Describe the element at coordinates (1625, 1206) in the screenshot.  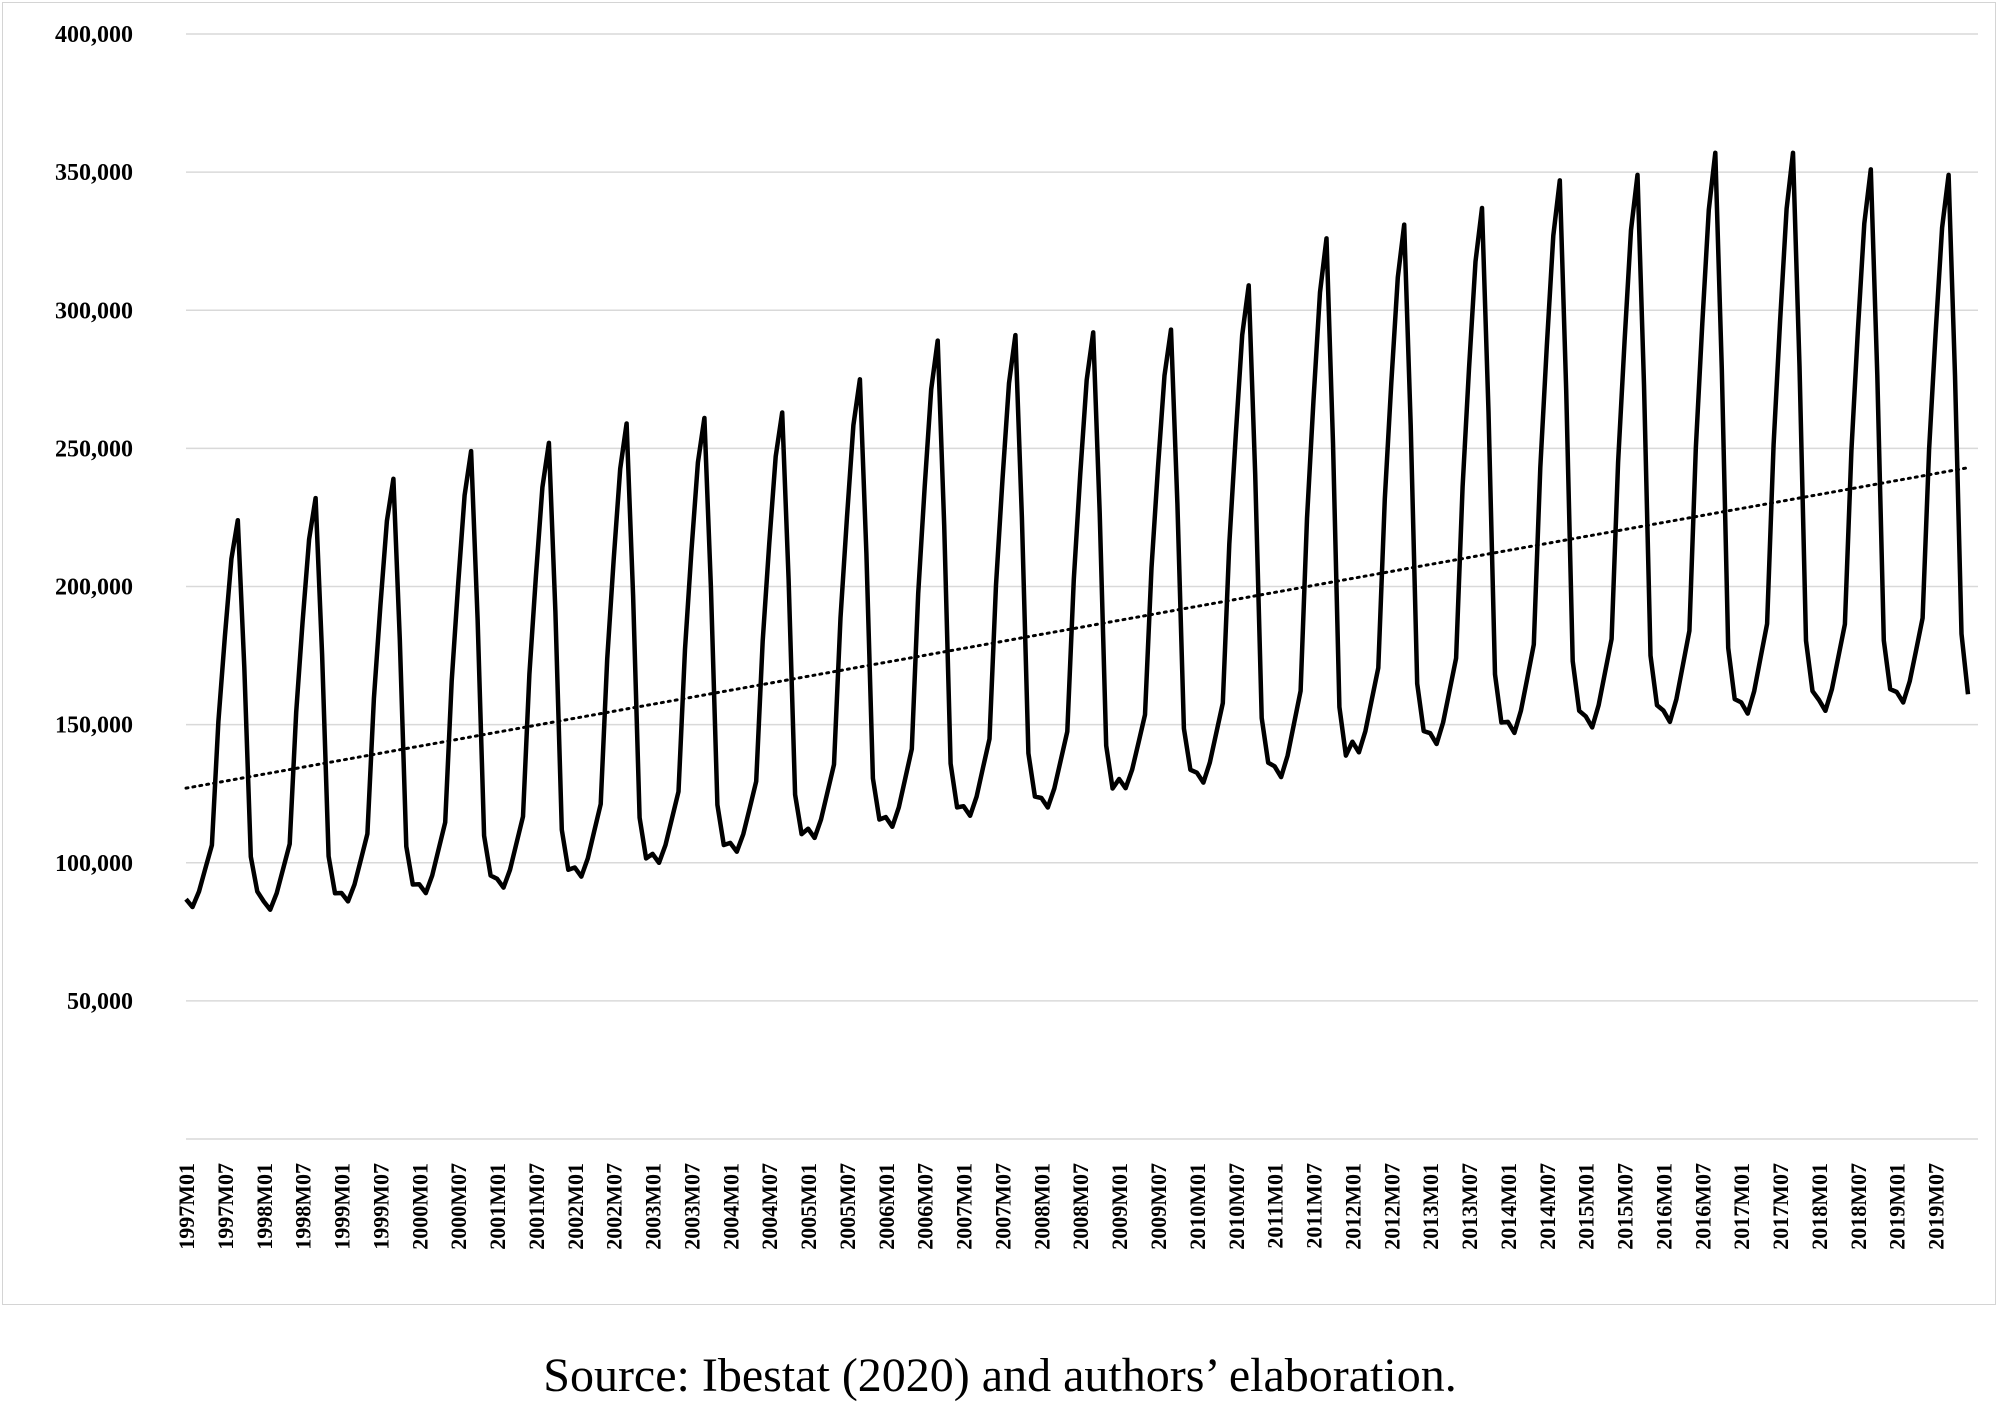
I see `x-tick-label: 2015M07` at that location.